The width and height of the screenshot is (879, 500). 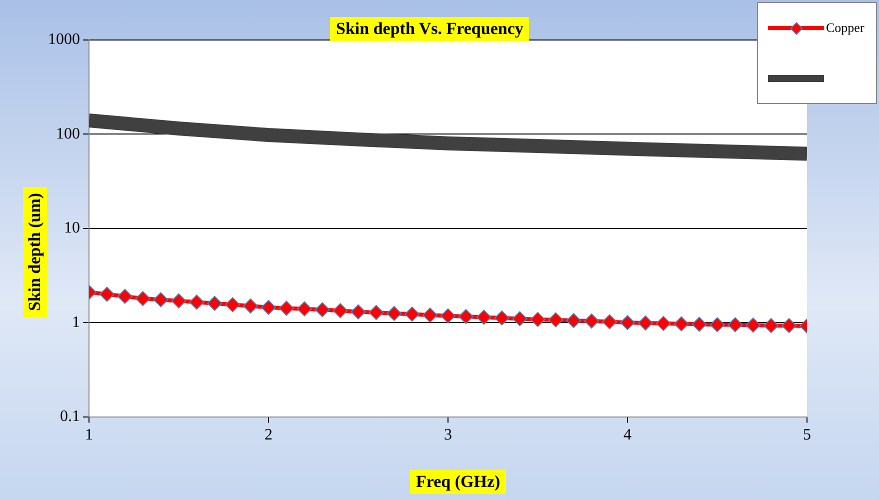 I want to click on y-tick-label: 100, so click(x=68, y=133).